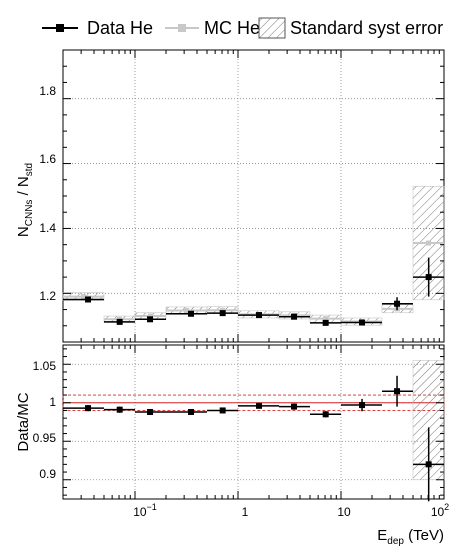  I want to click on main-ytick-label: 1.6, so click(47, 159).